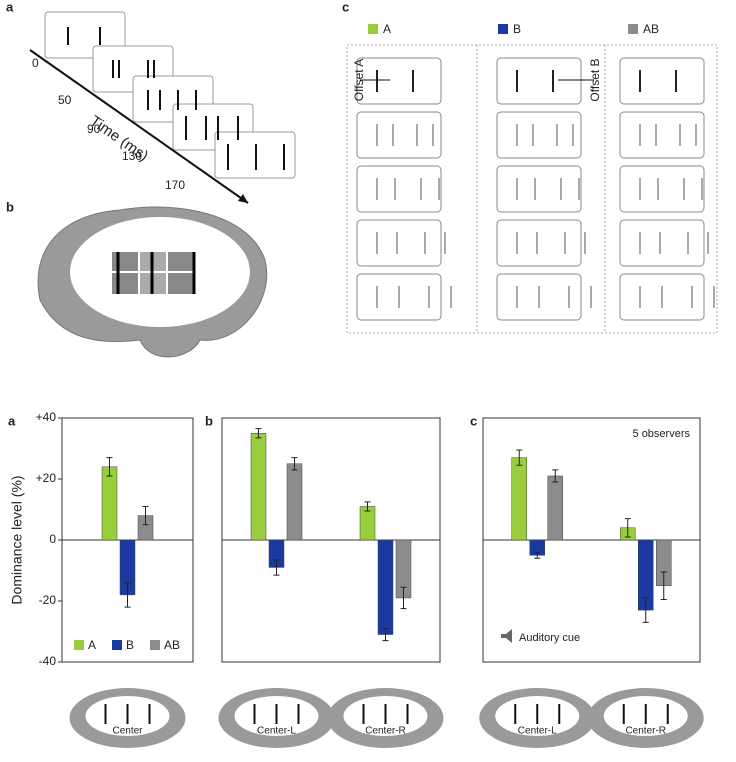 The width and height of the screenshot is (736, 762). Describe the element at coordinates (662, 434) in the screenshot. I see `annotation: 5 observers` at that location.